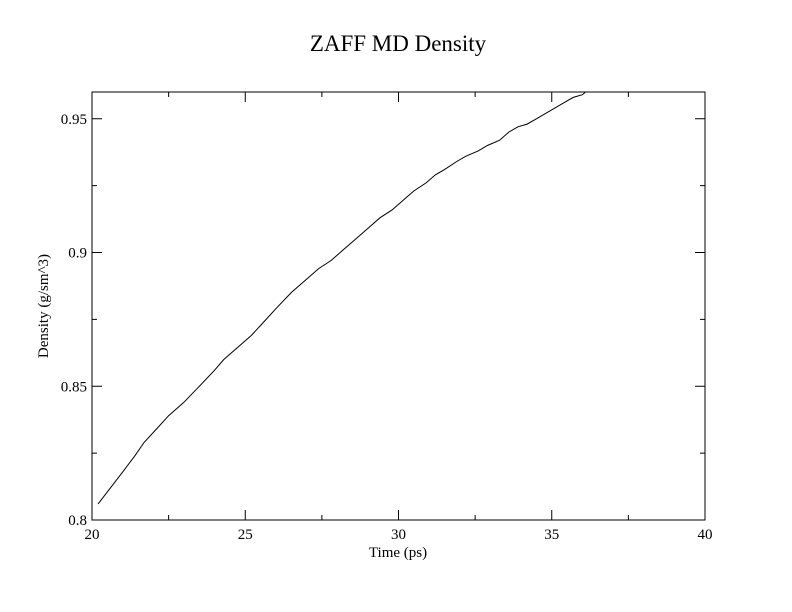  I want to click on x-tick-label: 30, so click(398, 535).